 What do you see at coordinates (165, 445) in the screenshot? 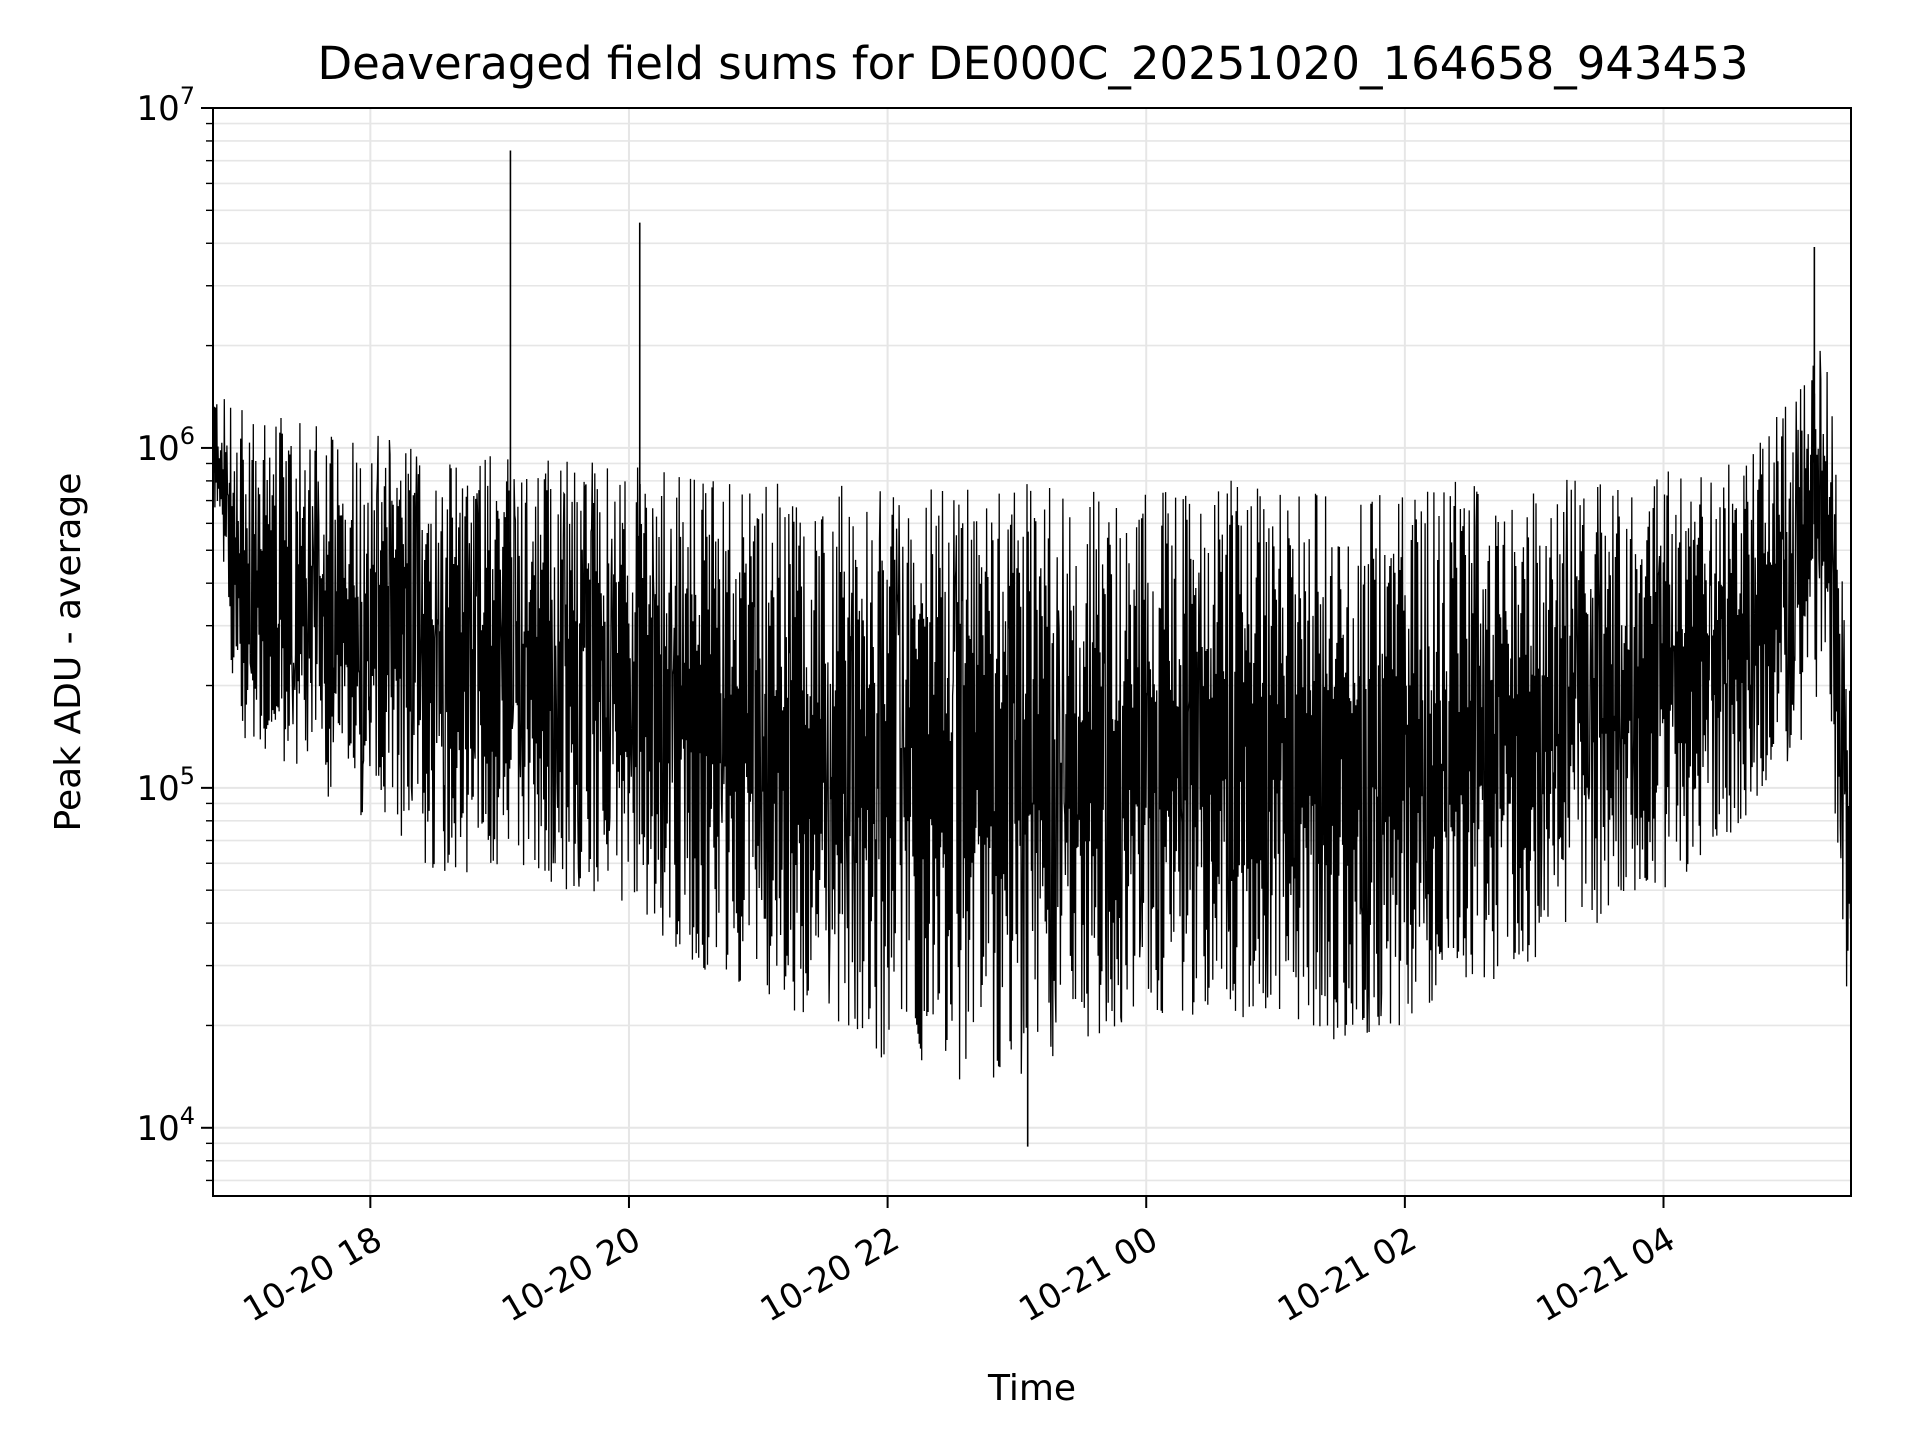
I see `y-tick-label: 10⁶` at bounding box center [165, 445].